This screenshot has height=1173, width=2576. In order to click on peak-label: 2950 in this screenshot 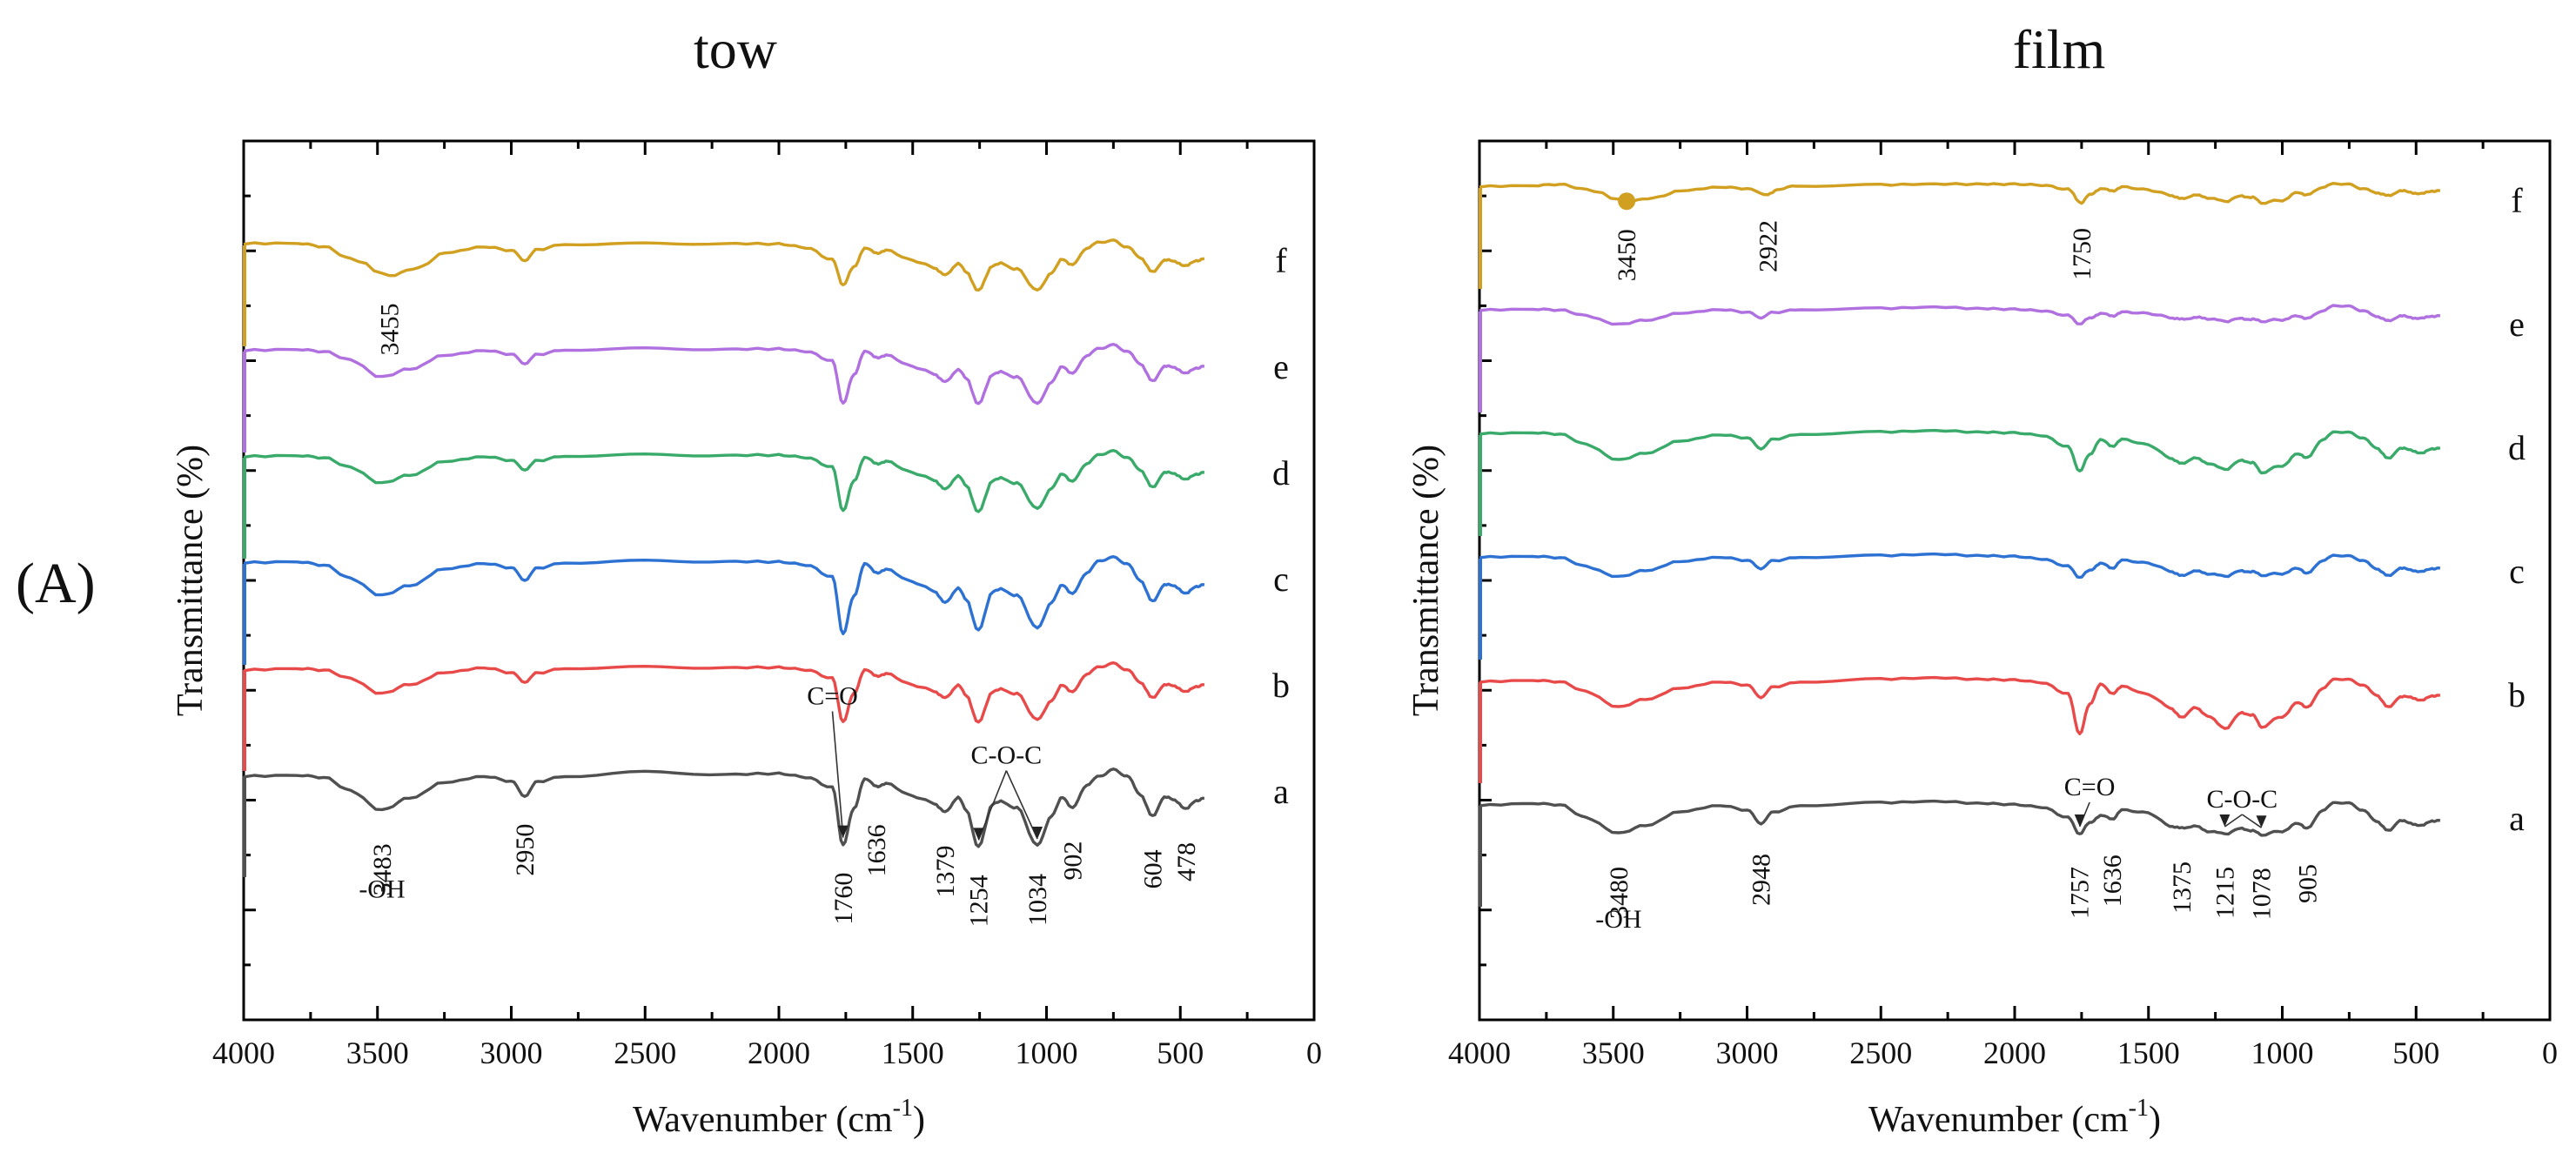, I will do `click(525, 850)`.